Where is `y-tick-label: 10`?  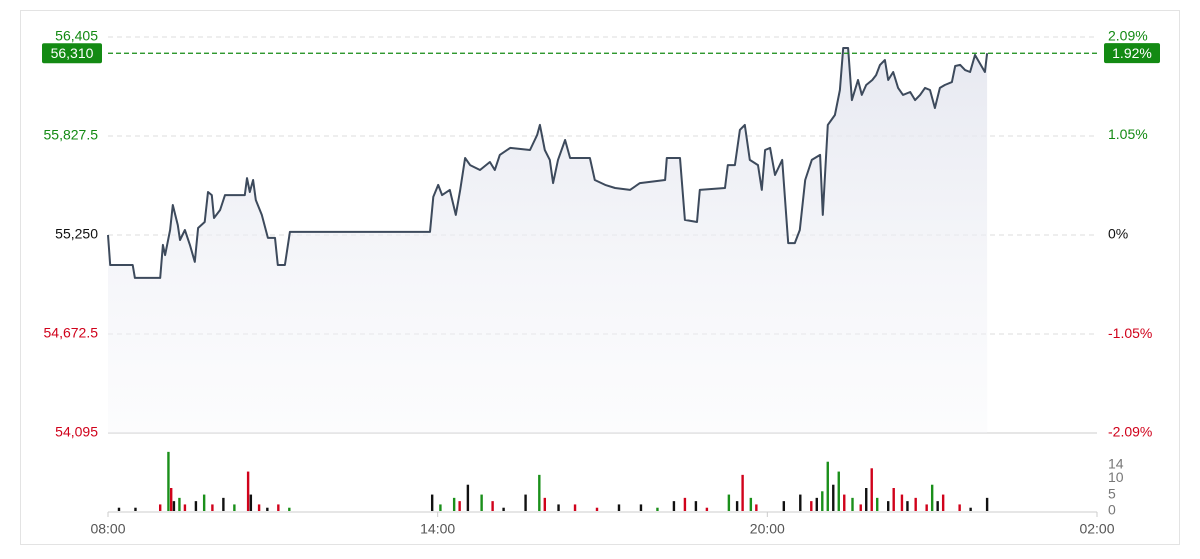
y-tick-label: 10 is located at coordinates (1116, 477).